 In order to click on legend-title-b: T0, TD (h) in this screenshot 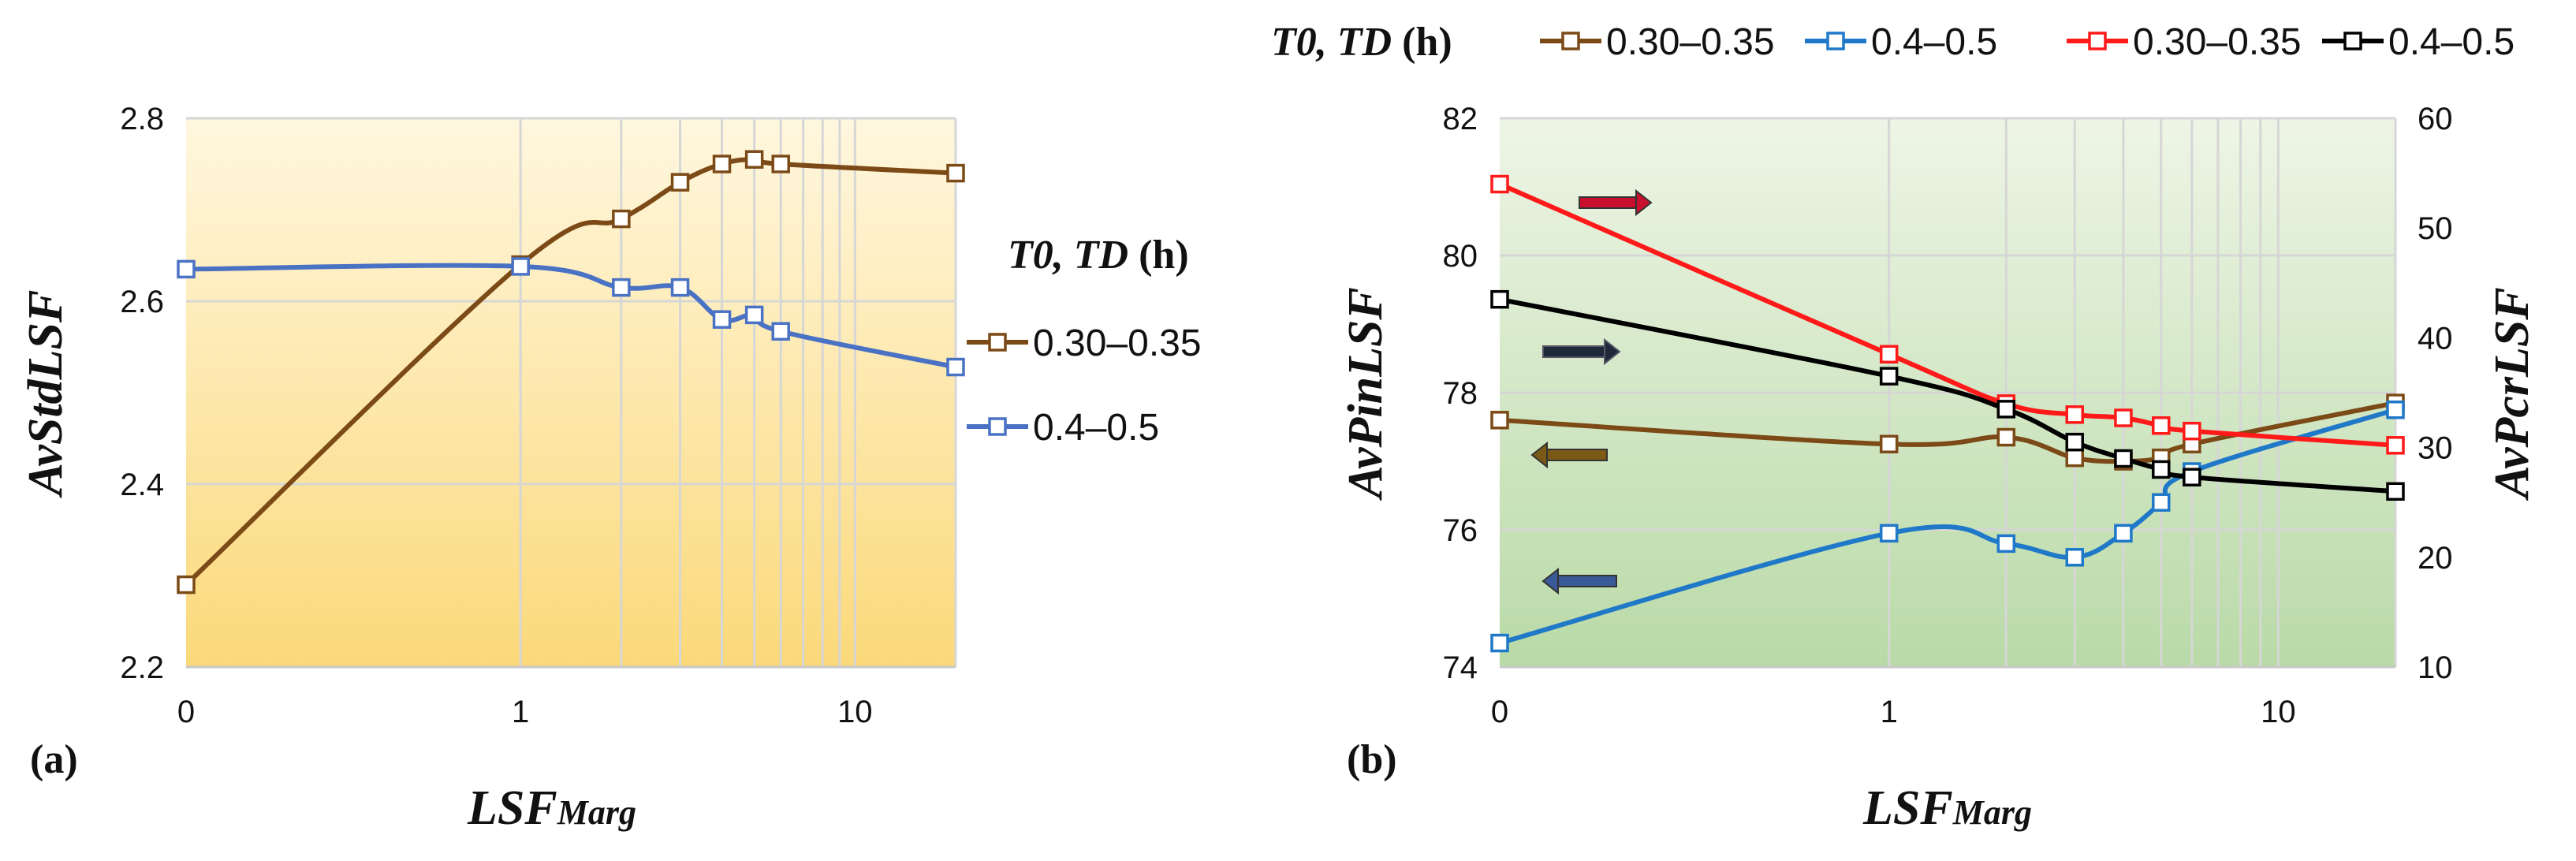, I will do `click(1362, 42)`.